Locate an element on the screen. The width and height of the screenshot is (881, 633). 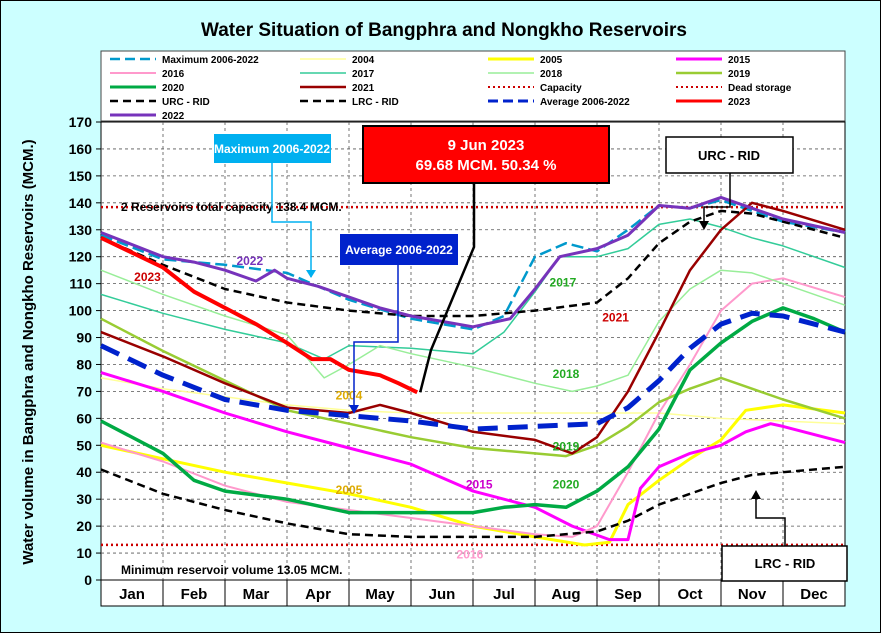
capacity-note: 2 Reservoirs total capacity 138.4 MCM. is located at coordinates (231, 207).